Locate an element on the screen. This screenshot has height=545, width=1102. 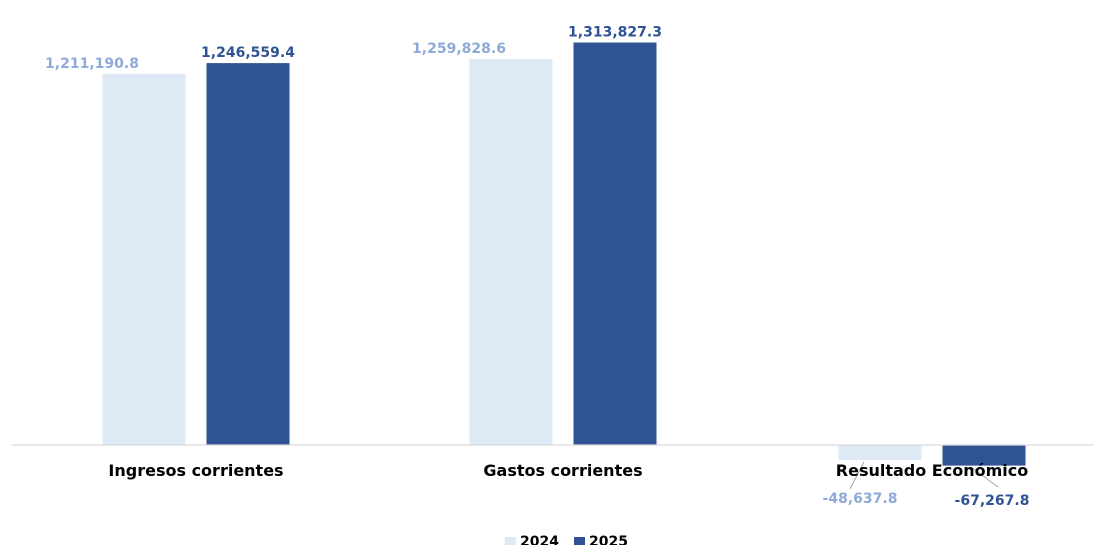
data-label-2024-1: 1,259,828.6 is located at coordinates (459, 49).